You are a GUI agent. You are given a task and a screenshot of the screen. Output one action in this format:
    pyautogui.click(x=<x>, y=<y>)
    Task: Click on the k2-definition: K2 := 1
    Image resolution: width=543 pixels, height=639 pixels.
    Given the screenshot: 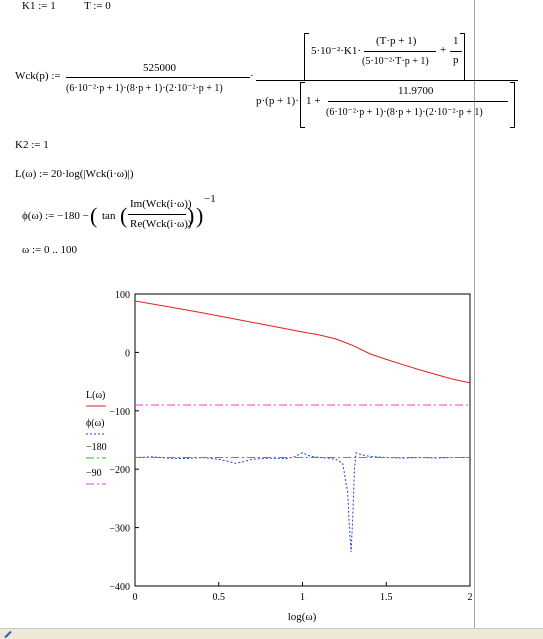 What is the action you would take?
    pyautogui.click(x=32, y=145)
    